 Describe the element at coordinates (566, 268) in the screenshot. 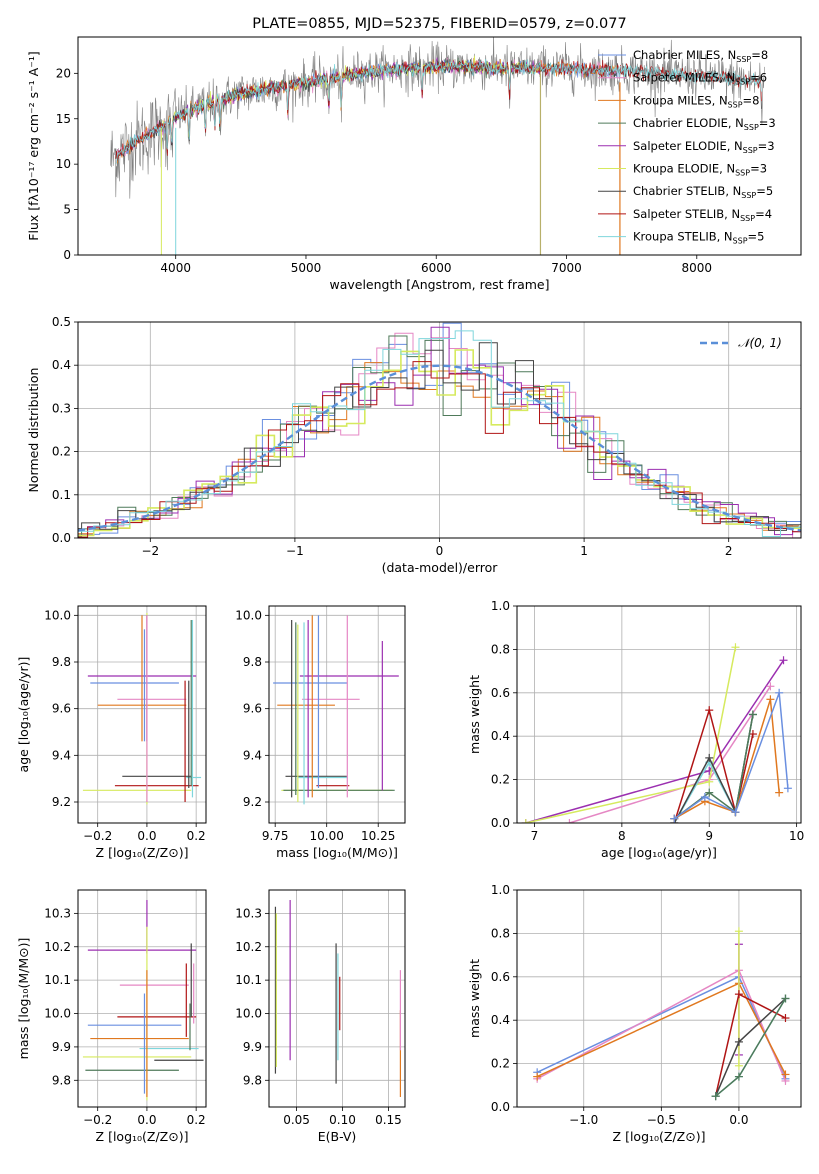

I see `x-tick-label: 7000` at that location.